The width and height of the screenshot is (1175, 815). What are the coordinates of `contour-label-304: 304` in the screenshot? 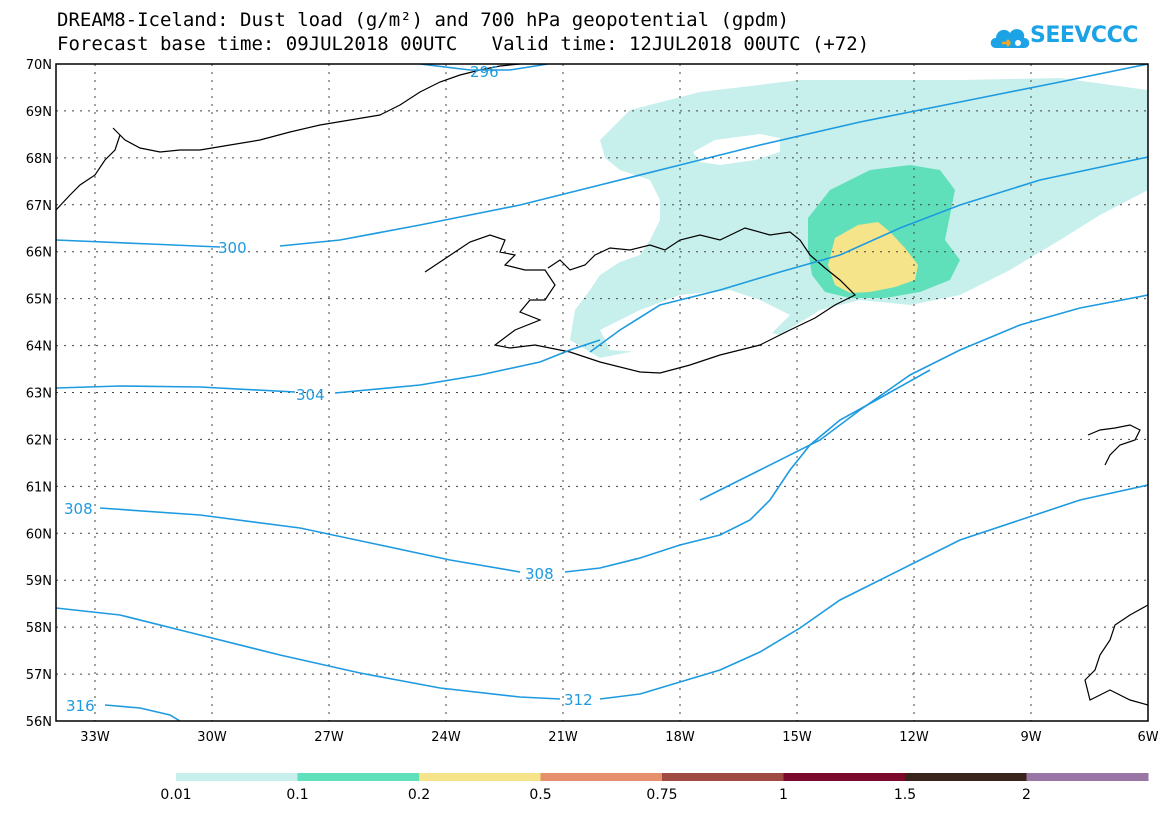 It's located at (310, 395).